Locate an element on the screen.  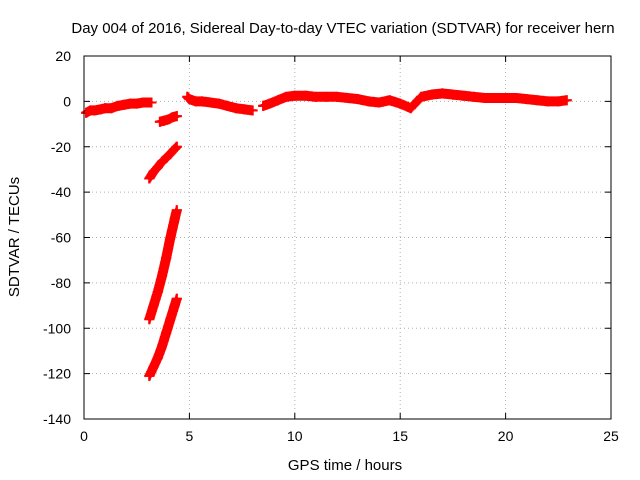
x-tick-label-1: 5 is located at coordinates (190, 436).